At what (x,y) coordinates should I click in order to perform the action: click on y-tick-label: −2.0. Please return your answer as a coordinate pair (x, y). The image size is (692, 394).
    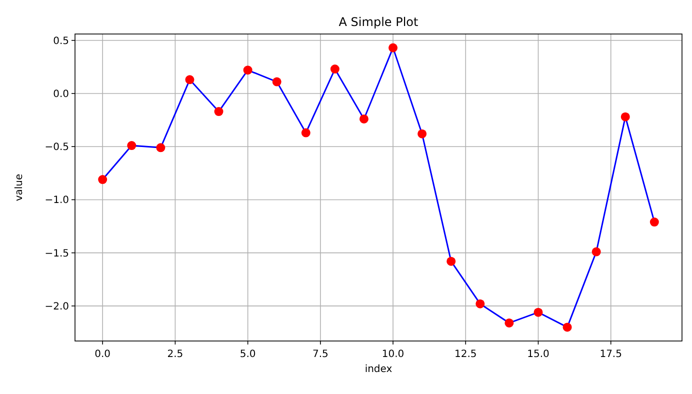
    Looking at the image, I should click on (56, 306).